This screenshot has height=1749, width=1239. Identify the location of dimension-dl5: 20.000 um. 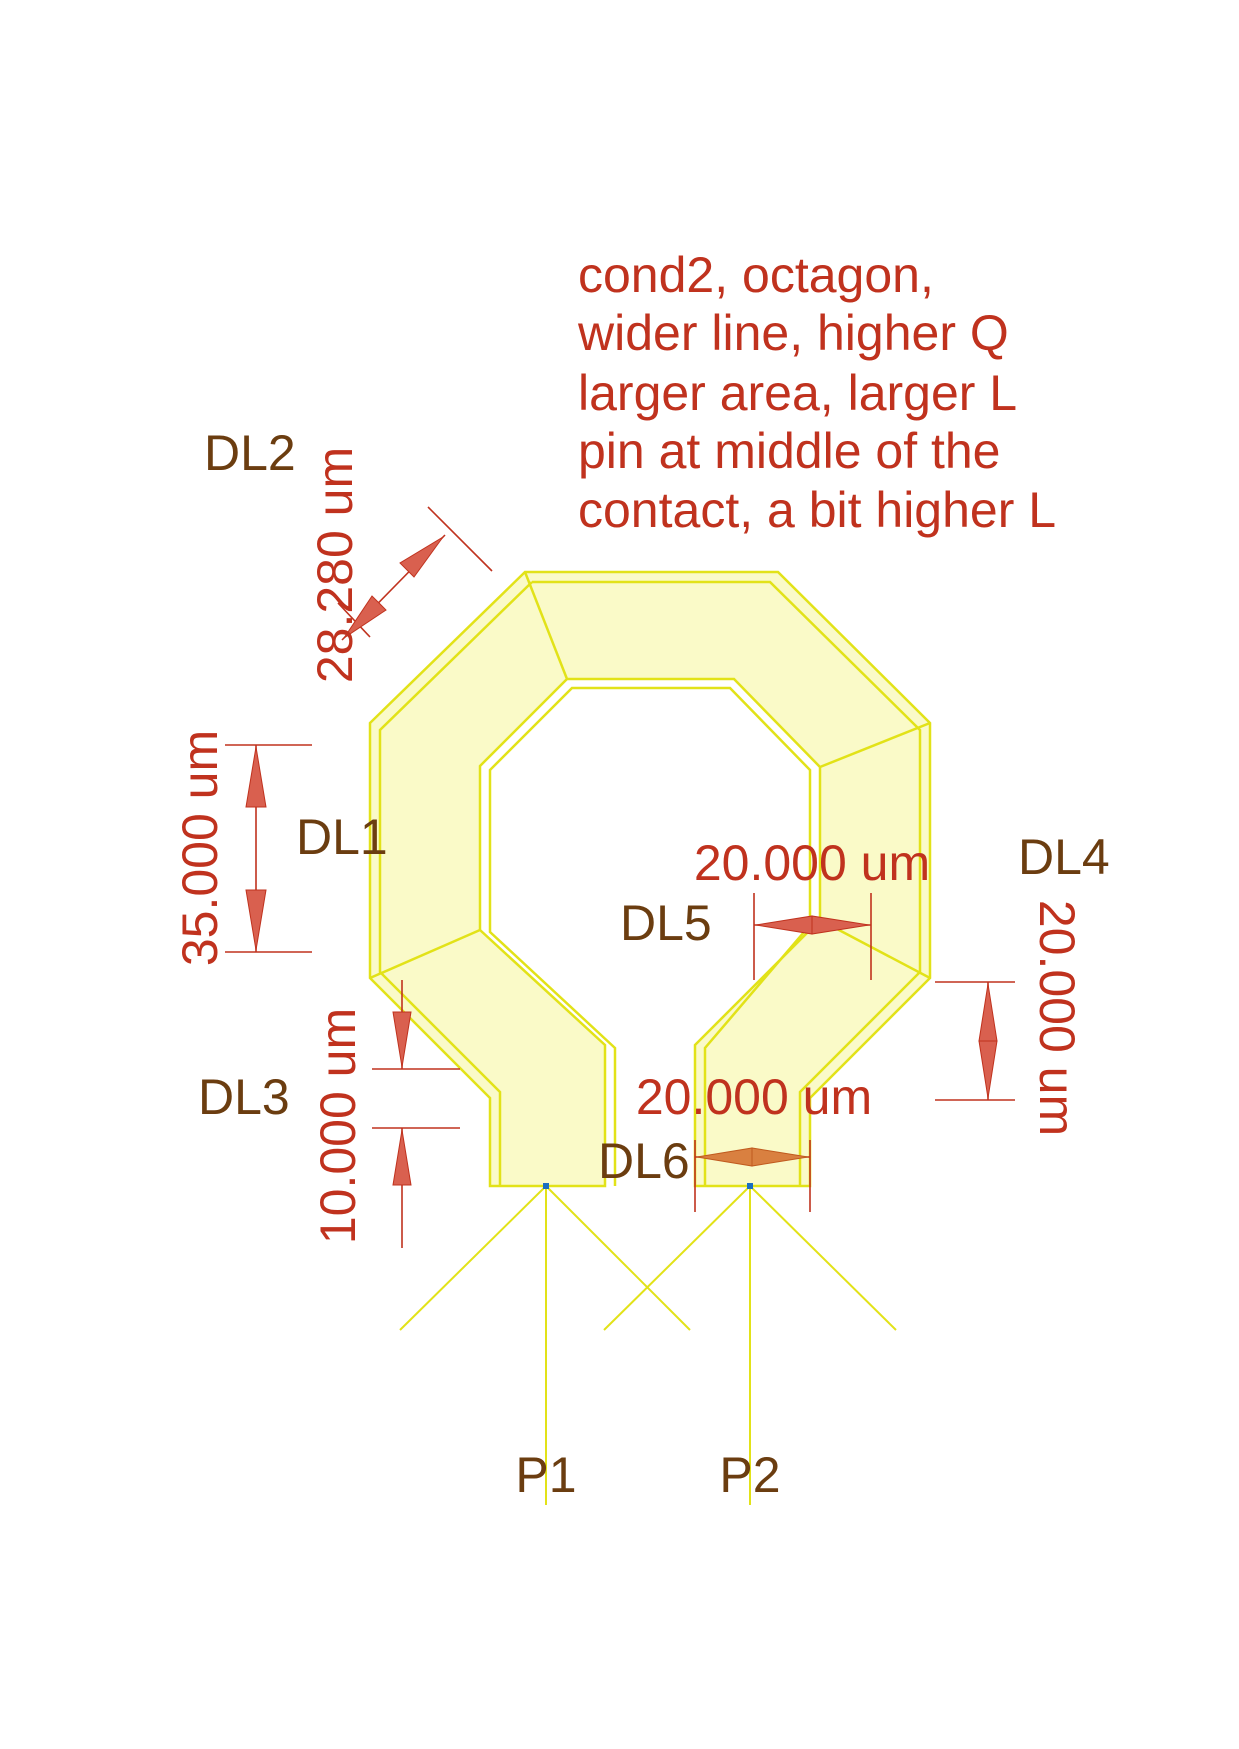
(812, 907).